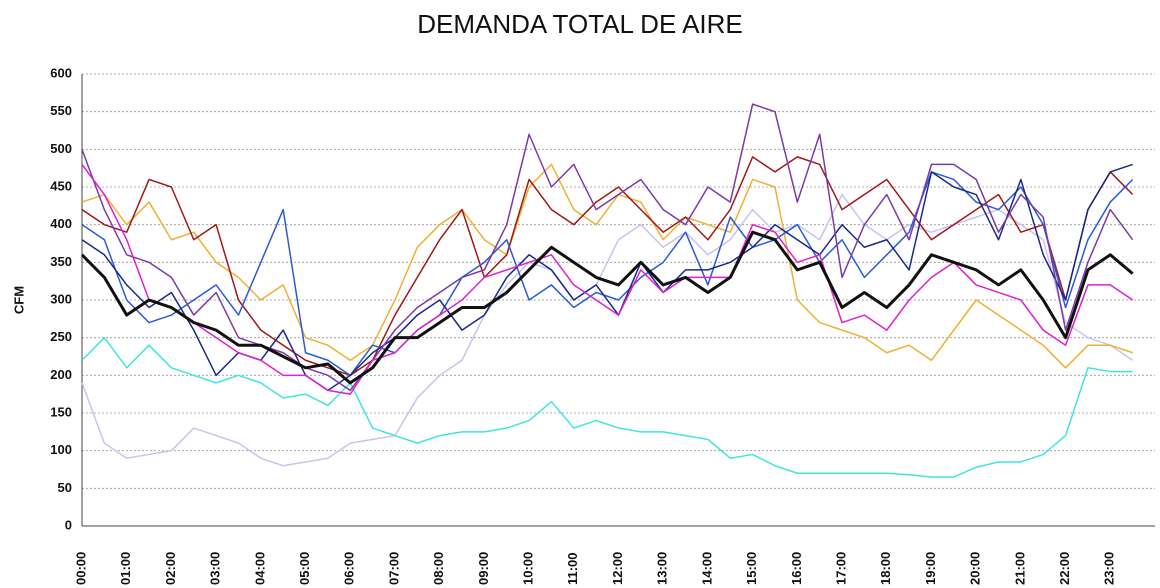 Image resolution: width=1160 pixels, height=588 pixels. Describe the element at coordinates (930, 568) in the screenshot. I see `x-tick-label: 19:00` at that location.